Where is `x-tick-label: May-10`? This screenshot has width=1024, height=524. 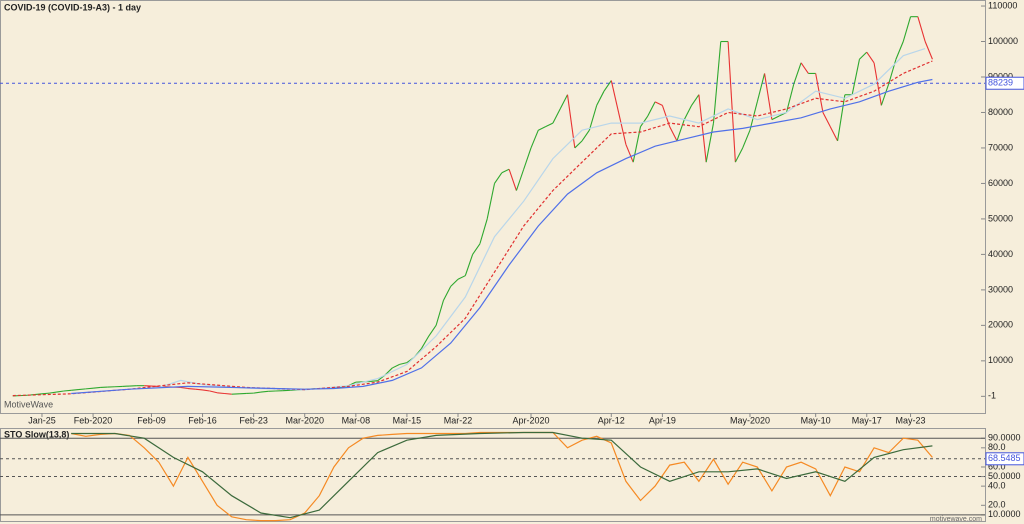
x-tick-label: May-10 is located at coordinates (816, 420).